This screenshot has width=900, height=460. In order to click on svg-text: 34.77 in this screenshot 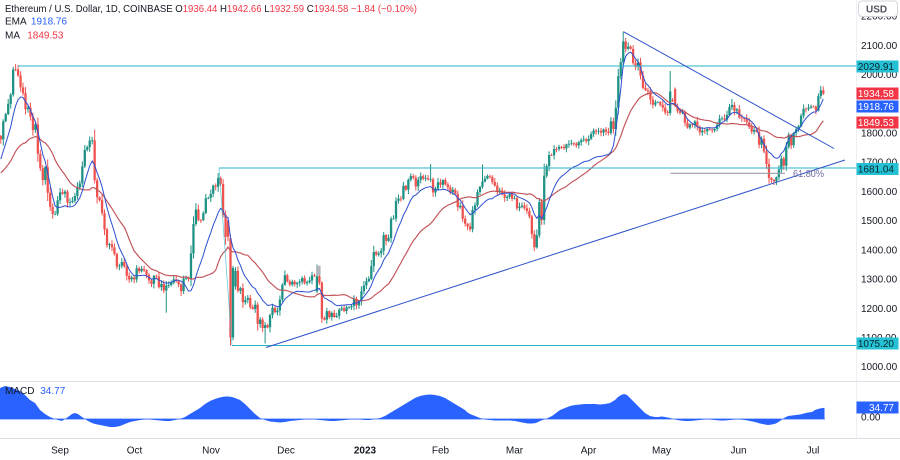, I will do `click(881, 408)`.